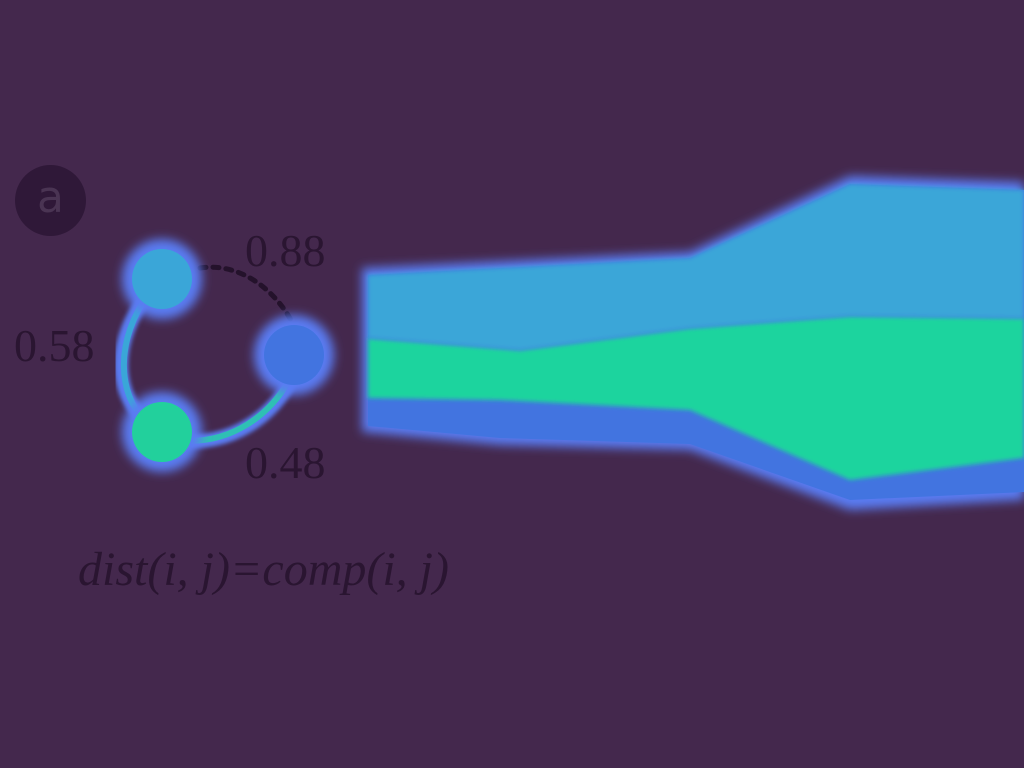  I want to click on graph-nodes, so click(228, 355).